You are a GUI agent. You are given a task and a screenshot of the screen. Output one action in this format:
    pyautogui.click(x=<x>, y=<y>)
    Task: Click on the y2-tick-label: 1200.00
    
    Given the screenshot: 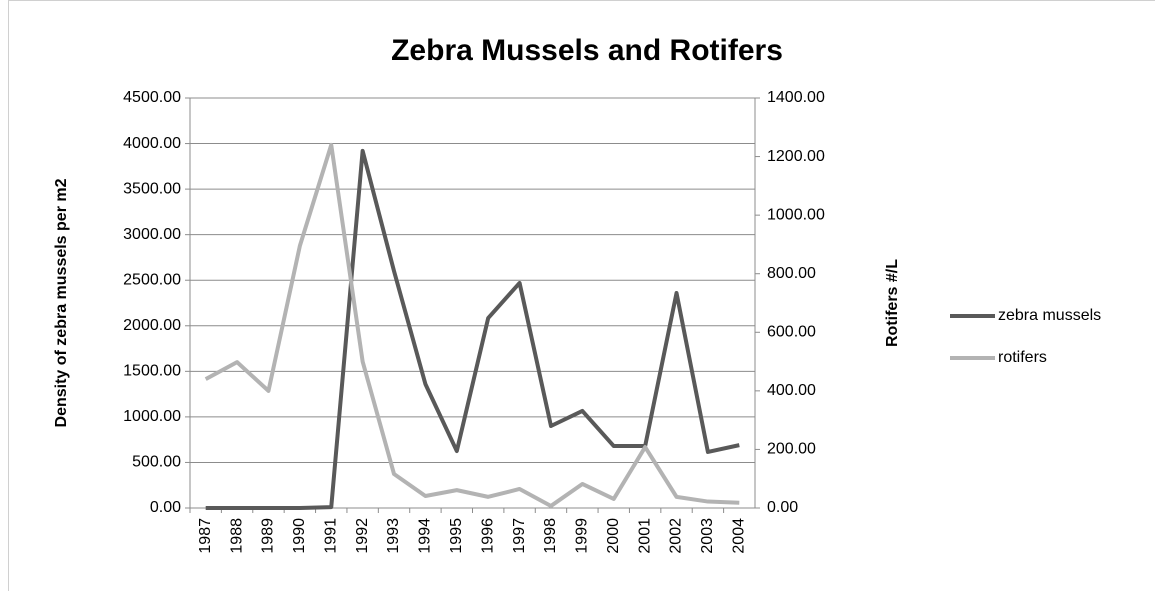 What is the action you would take?
    pyautogui.click(x=796, y=156)
    